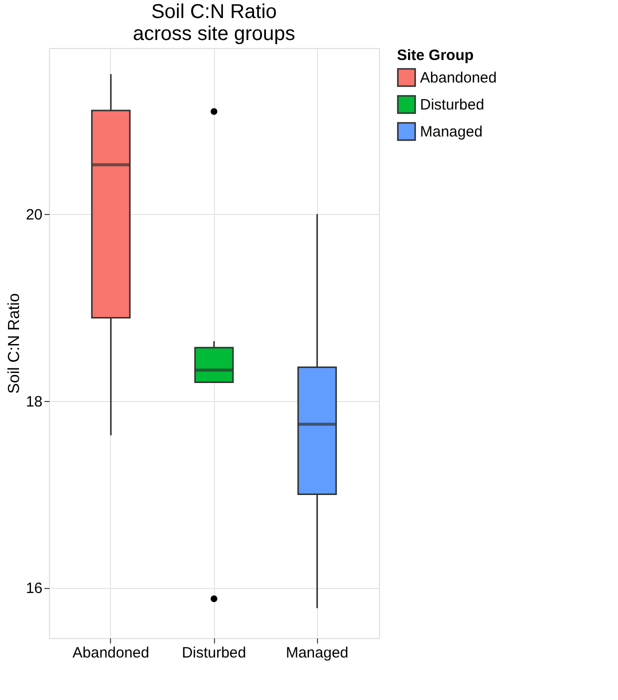  What do you see at coordinates (451, 132) in the screenshot?
I see `legend-label: Managed` at bounding box center [451, 132].